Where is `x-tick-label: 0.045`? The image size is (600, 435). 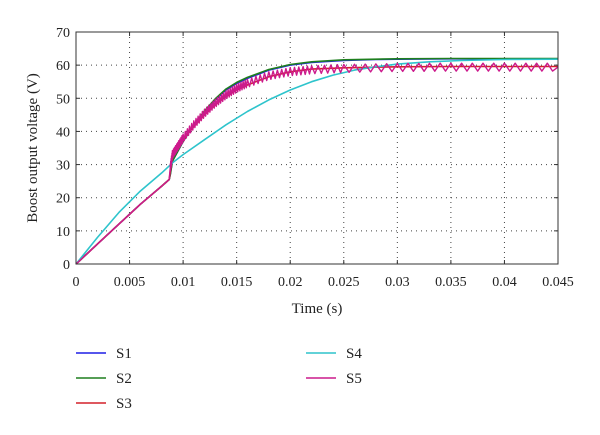 x-tick-label: 0.045 is located at coordinates (558, 282).